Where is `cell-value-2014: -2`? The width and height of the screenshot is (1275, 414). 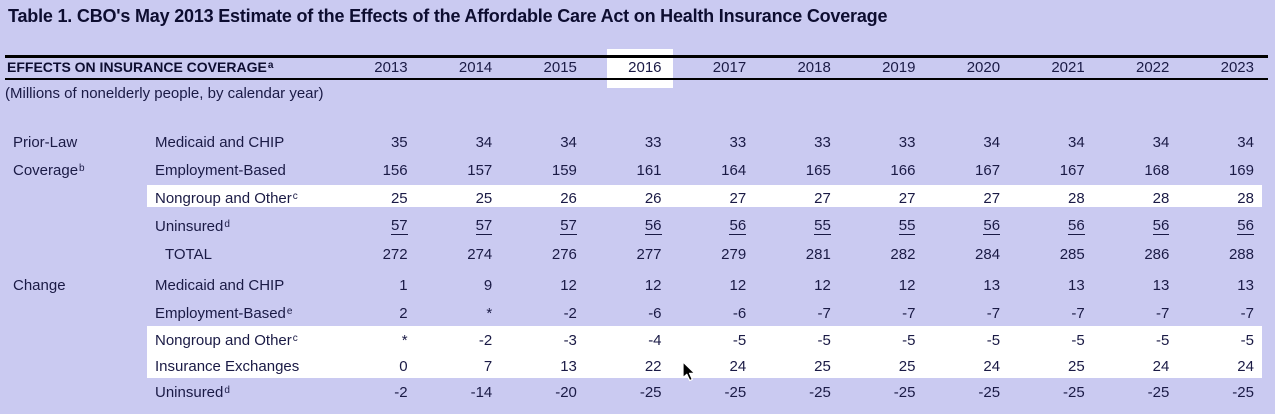
cell-value-2014: -2 is located at coordinates (485, 340).